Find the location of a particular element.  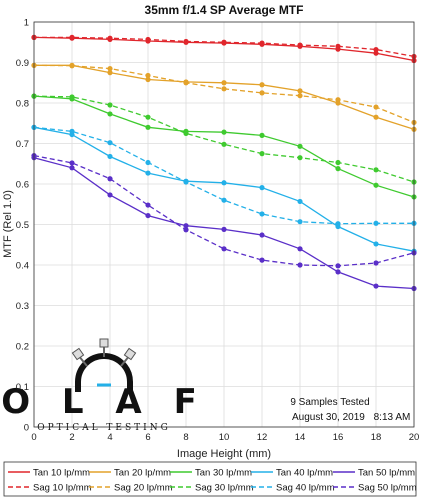

y-tick-label: 0.5 is located at coordinates (22, 225).